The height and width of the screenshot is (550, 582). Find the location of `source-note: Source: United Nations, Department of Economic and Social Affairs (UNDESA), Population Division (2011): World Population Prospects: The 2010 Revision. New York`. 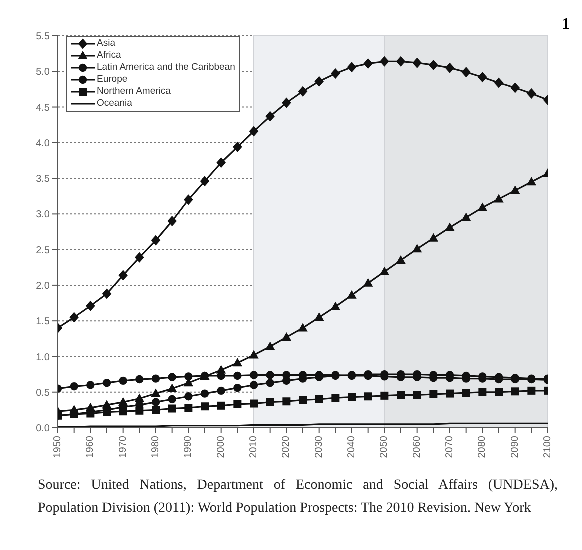

source-note: Source: United Nations, Department of Economic and Social Affairs (UNDESA), Population Division (2011): World Population Prospects: The 2010 Revision. New York is located at coordinates (298, 497).